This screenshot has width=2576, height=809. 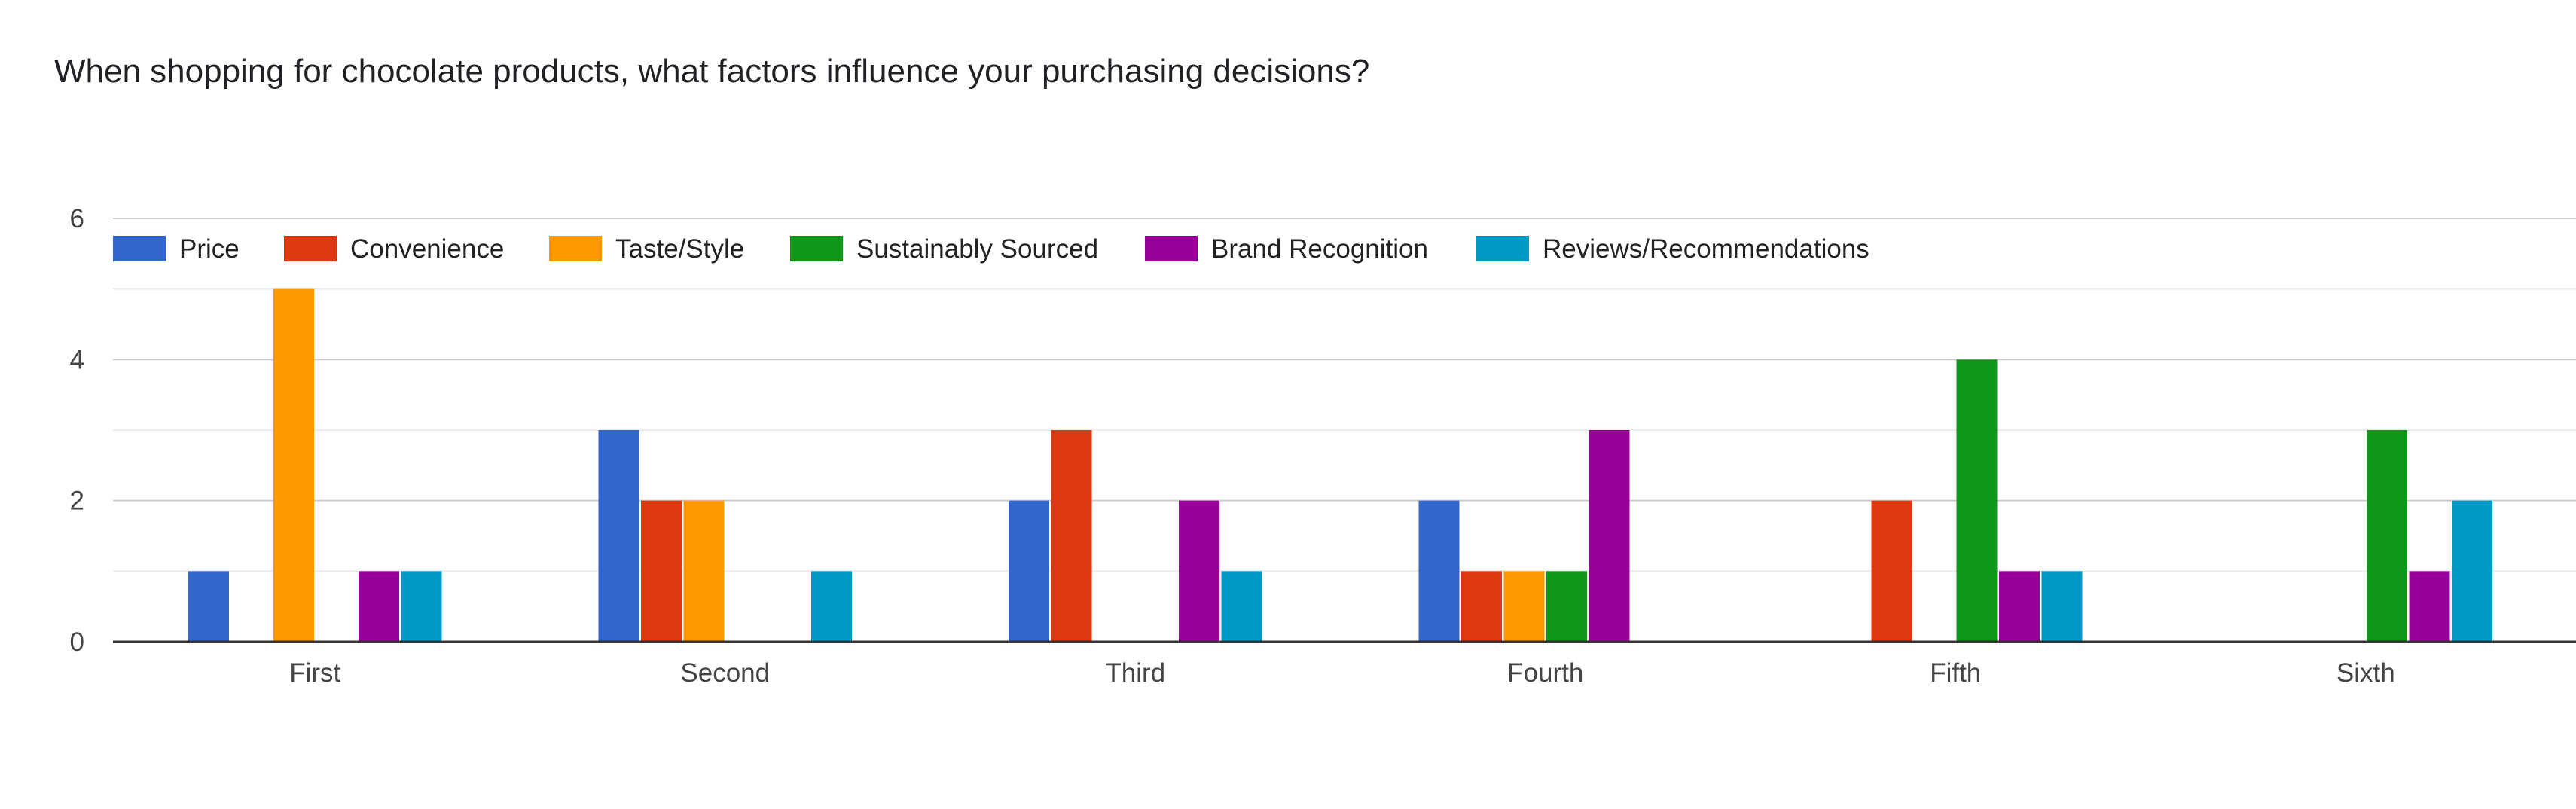 I want to click on legend-item: Taste/Style, so click(x=647, y=249).